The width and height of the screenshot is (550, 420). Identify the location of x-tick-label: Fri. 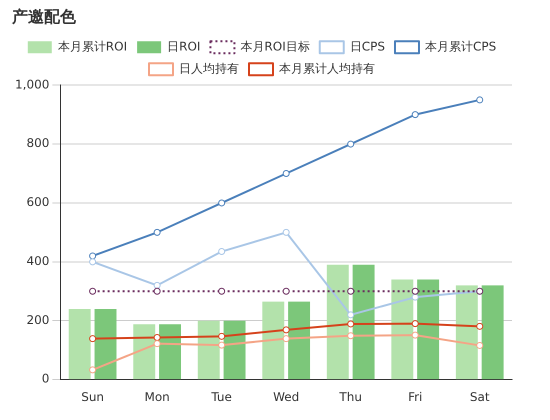
(415, 397).